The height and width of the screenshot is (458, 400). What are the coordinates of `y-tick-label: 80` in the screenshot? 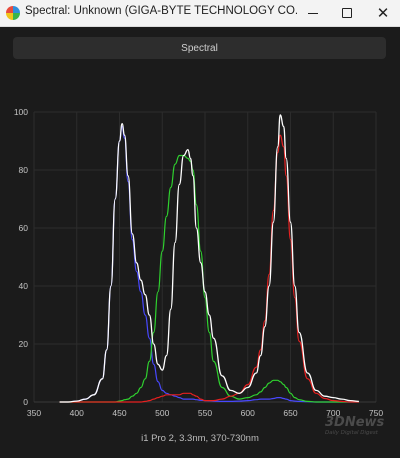 It's located at (24, 170).